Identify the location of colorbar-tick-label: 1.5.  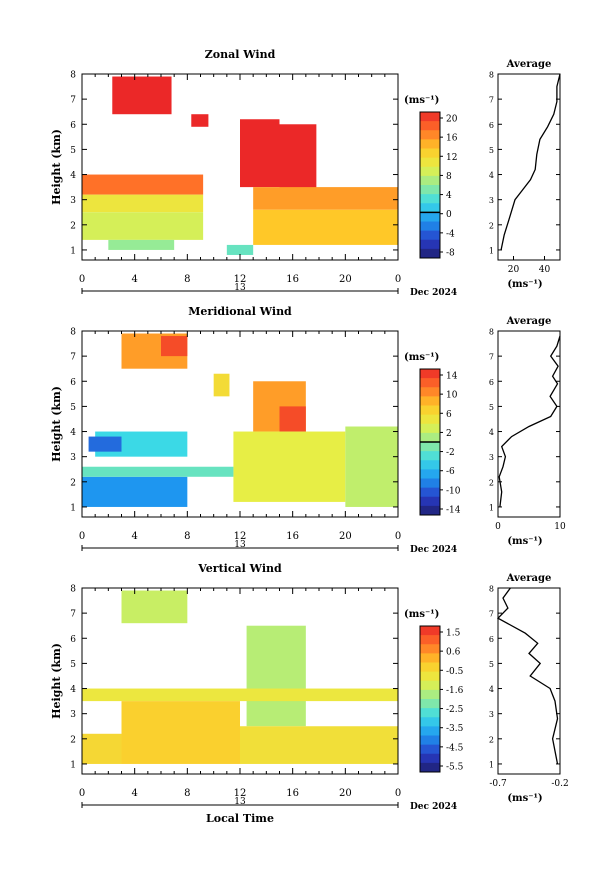
(453, 634).